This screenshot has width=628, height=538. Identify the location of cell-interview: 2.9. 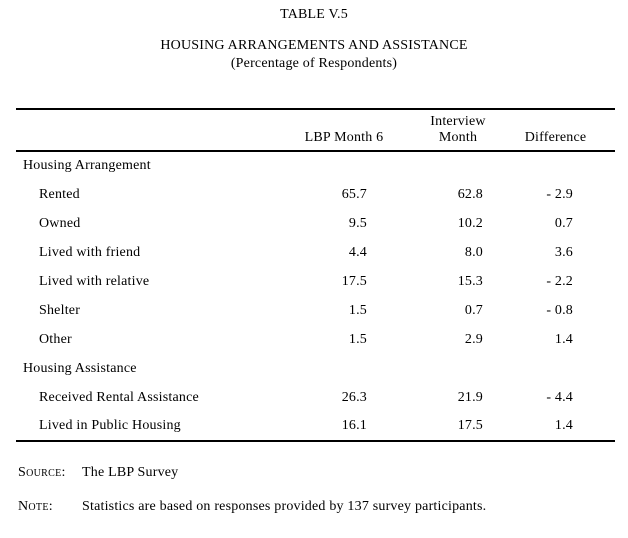
(473, 339).